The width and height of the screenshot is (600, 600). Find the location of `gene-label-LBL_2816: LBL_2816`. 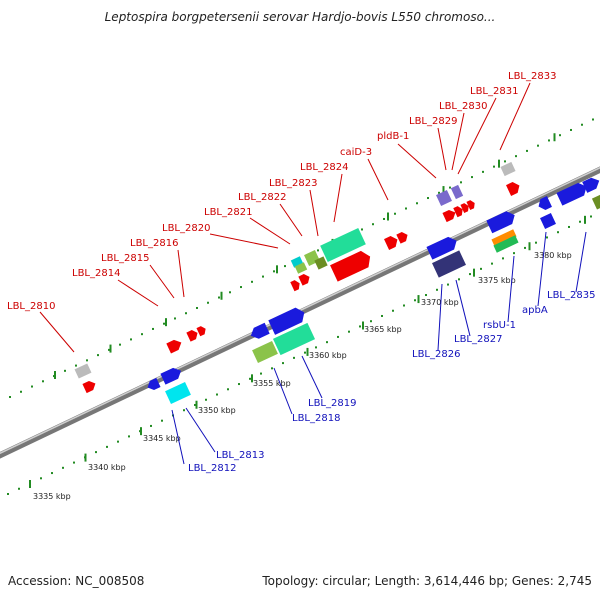

gene-label-LBL_2816: LBL_2816 is located at coordinates (154, 243).